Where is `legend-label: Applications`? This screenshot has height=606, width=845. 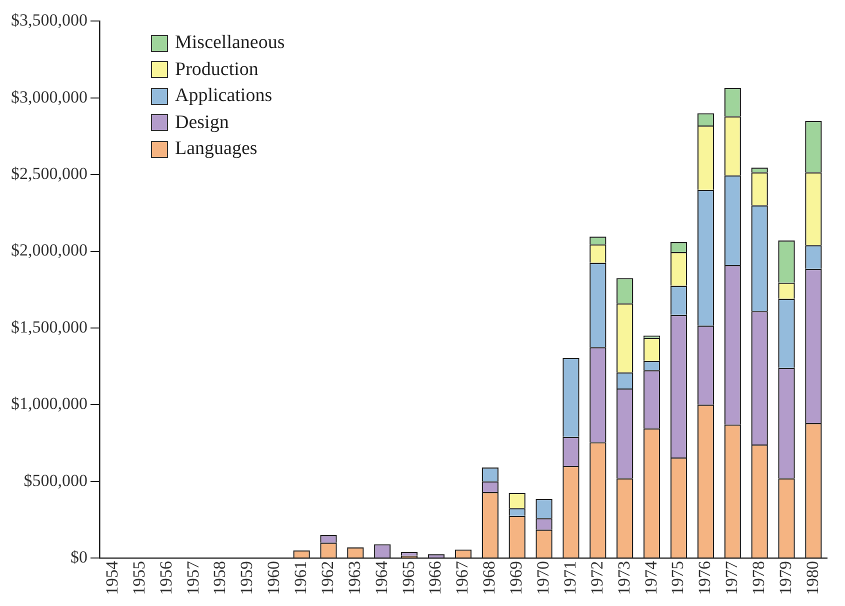
legend-label: Applications is located at coordinates (223, 96).